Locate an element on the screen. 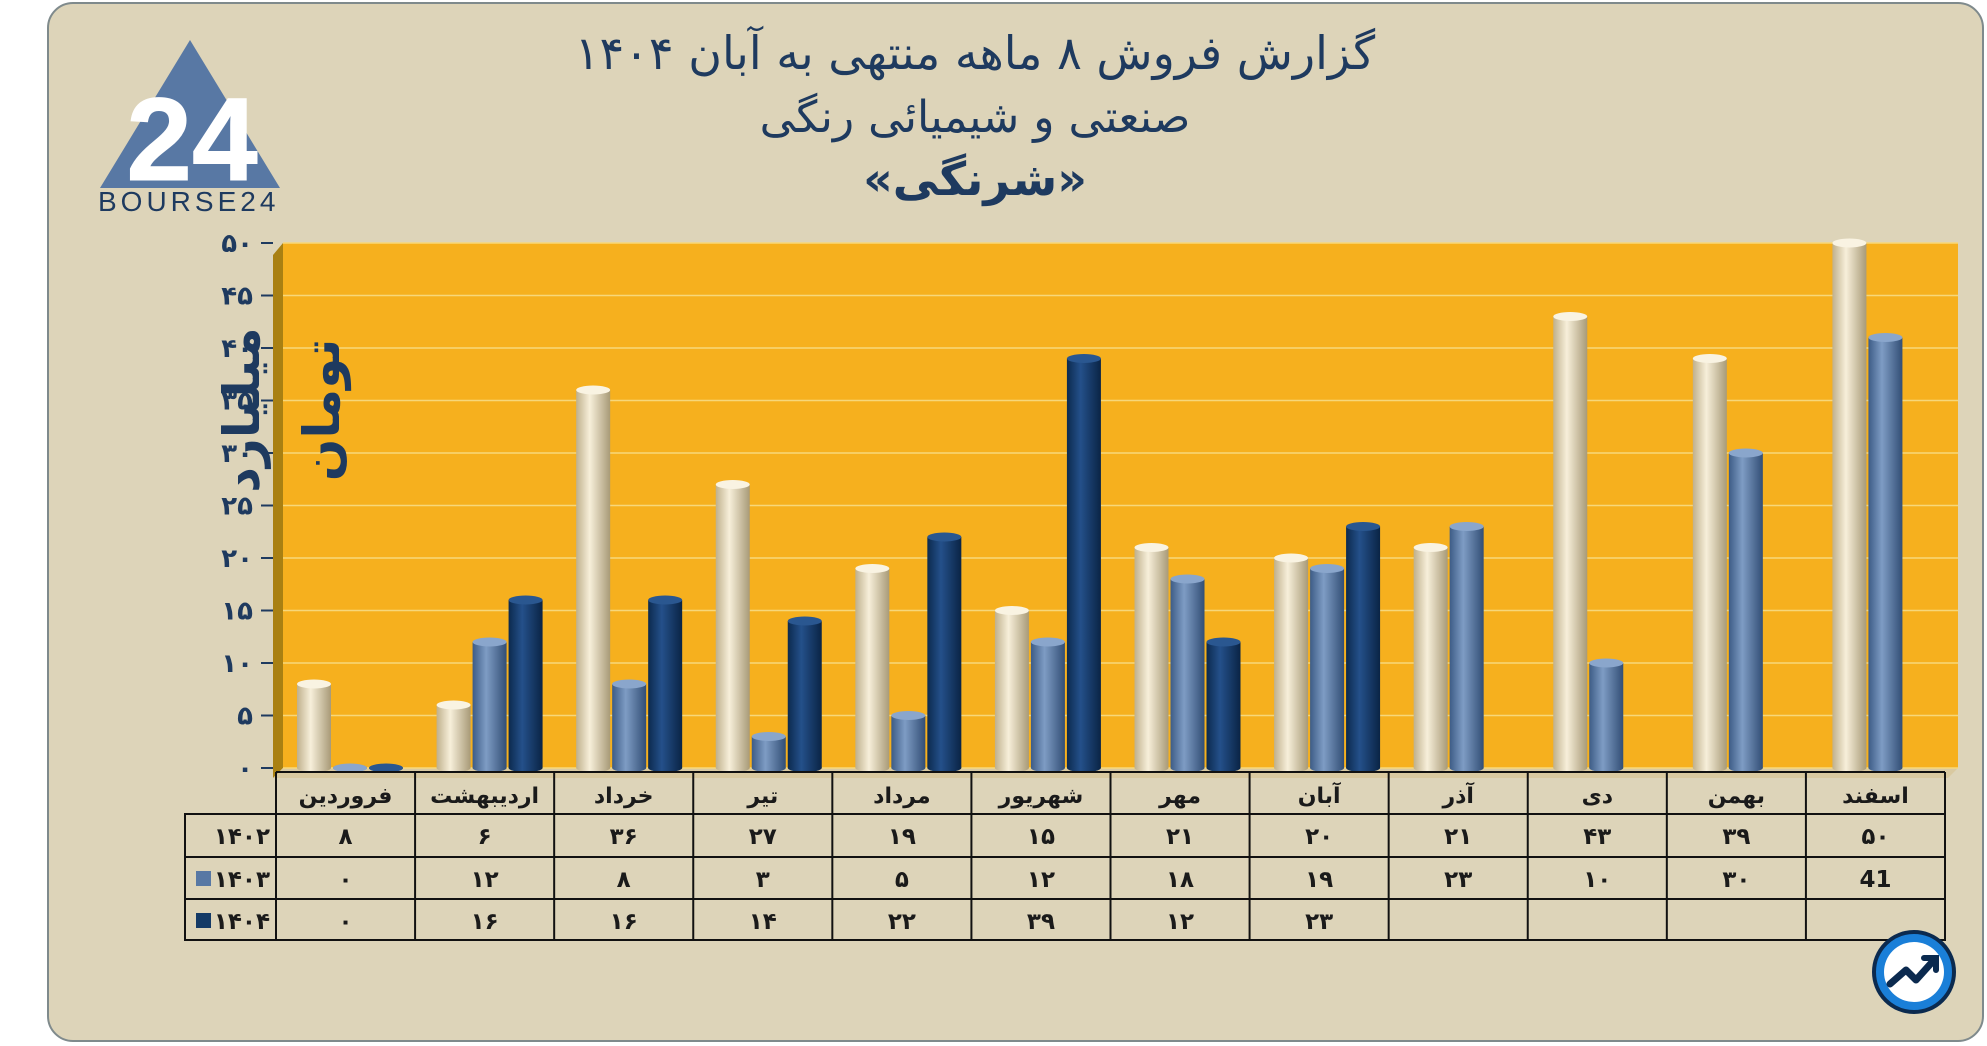 Image resolution: width=1987 pixels, height=1046 pixels. bar-۱۴۰۳-اردیبهشت is located at coordinates (489, 704).